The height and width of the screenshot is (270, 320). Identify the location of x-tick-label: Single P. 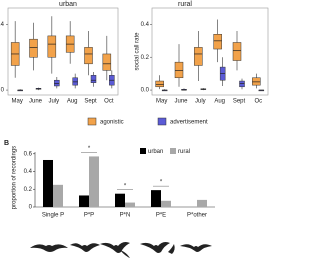
(53, 216).